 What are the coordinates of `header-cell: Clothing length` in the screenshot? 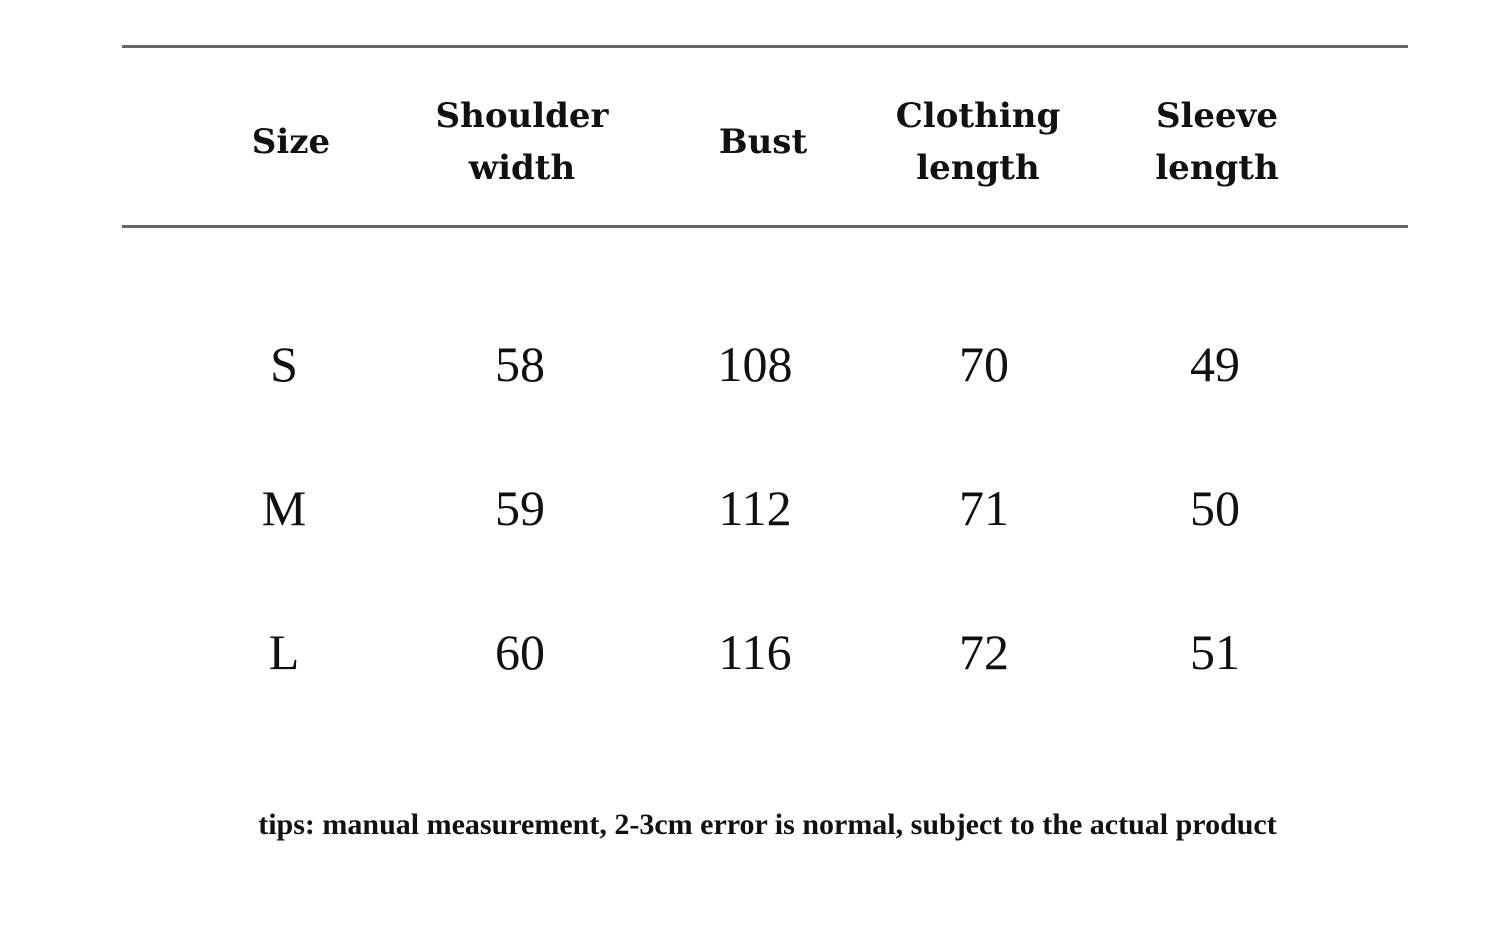 It's located at (978, 142).